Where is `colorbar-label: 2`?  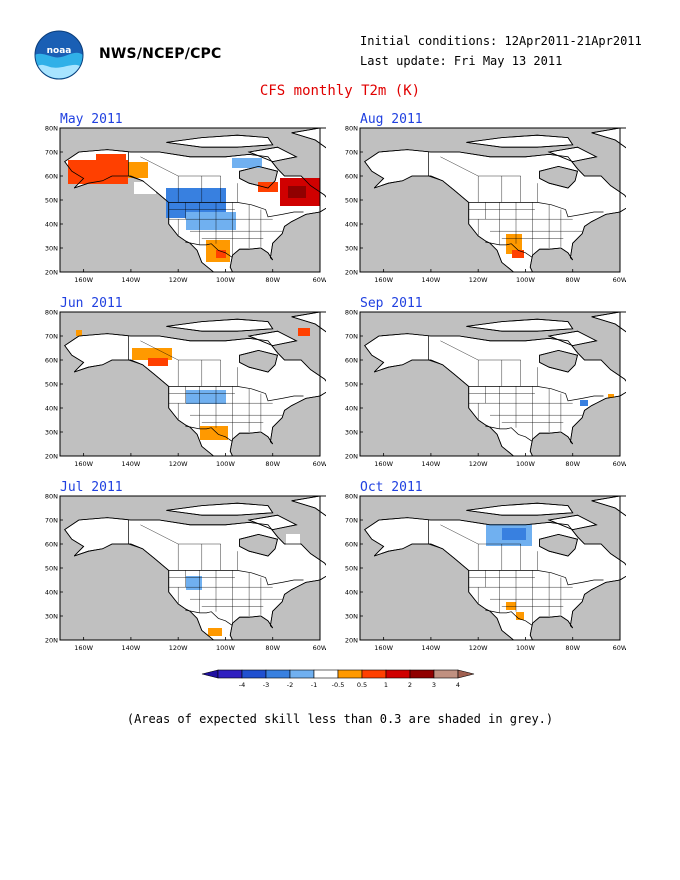 colorbar-label: 2 is located at coordinates (410, 685).